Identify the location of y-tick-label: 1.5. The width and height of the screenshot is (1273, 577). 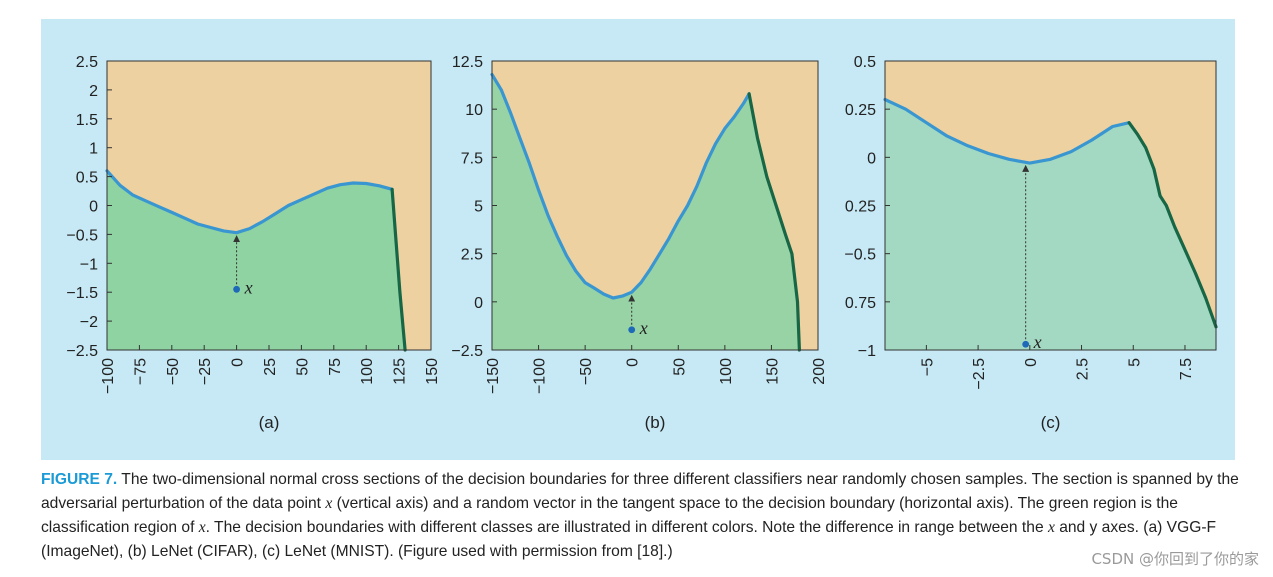
(87, 120).